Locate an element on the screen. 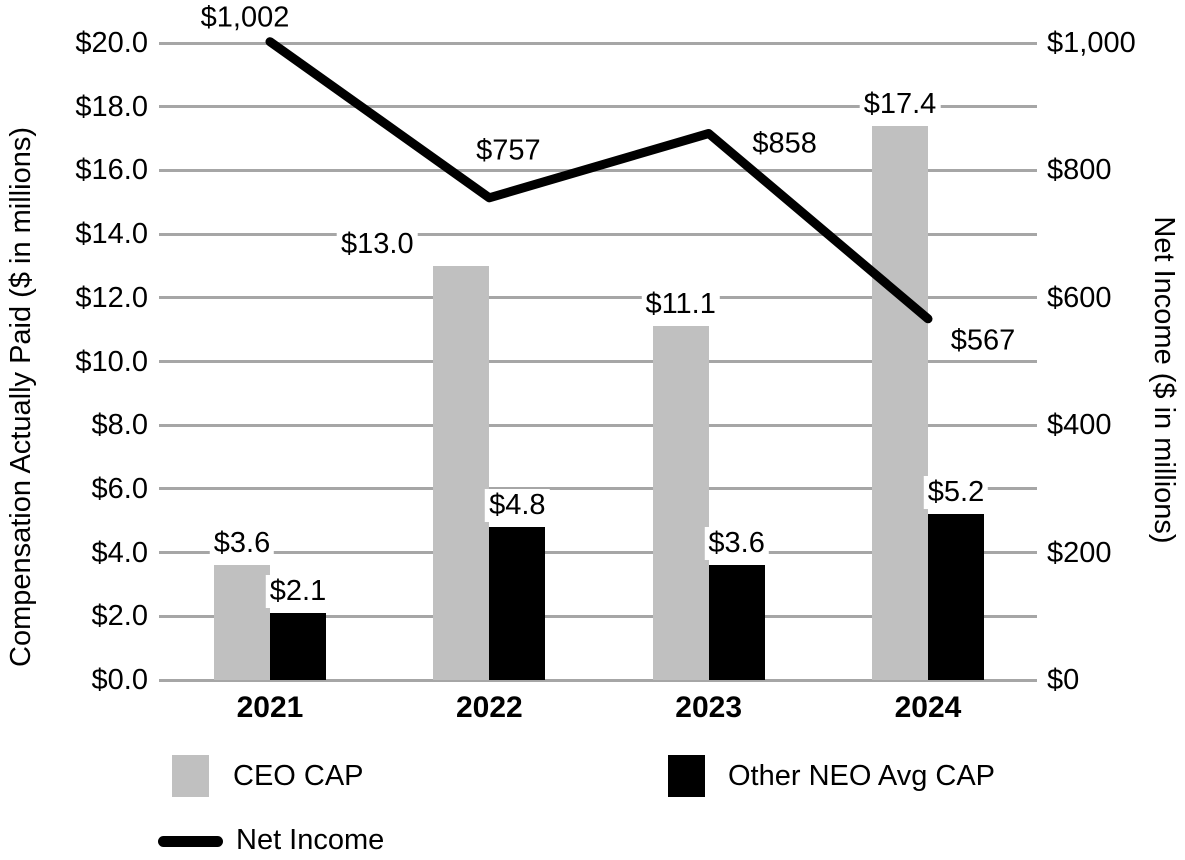 The image size is (1185, 860). bar-ceo-cap-2023 is located at coordinates (680, 503).